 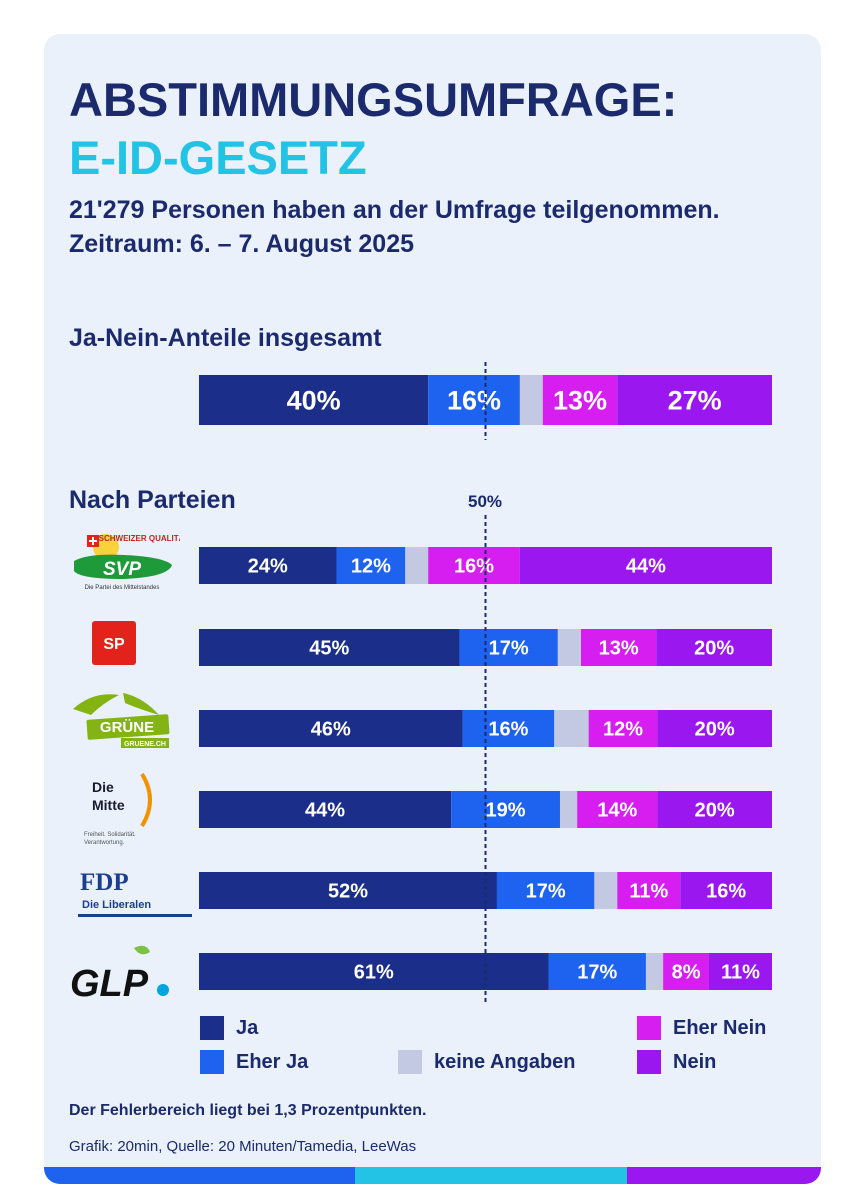 I want to click on leaf-icon, so click(x=142, y=950).